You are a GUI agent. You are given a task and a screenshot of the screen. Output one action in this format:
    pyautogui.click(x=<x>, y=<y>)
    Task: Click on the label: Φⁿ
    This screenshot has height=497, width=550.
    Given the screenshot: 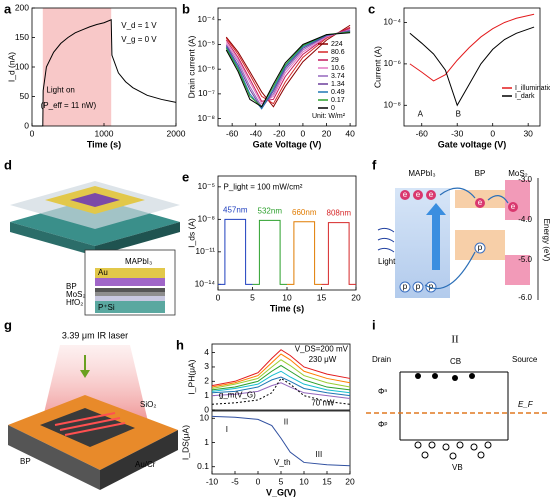 What is the action you would take?
    pyautogui.click(x=382, y=391)
    